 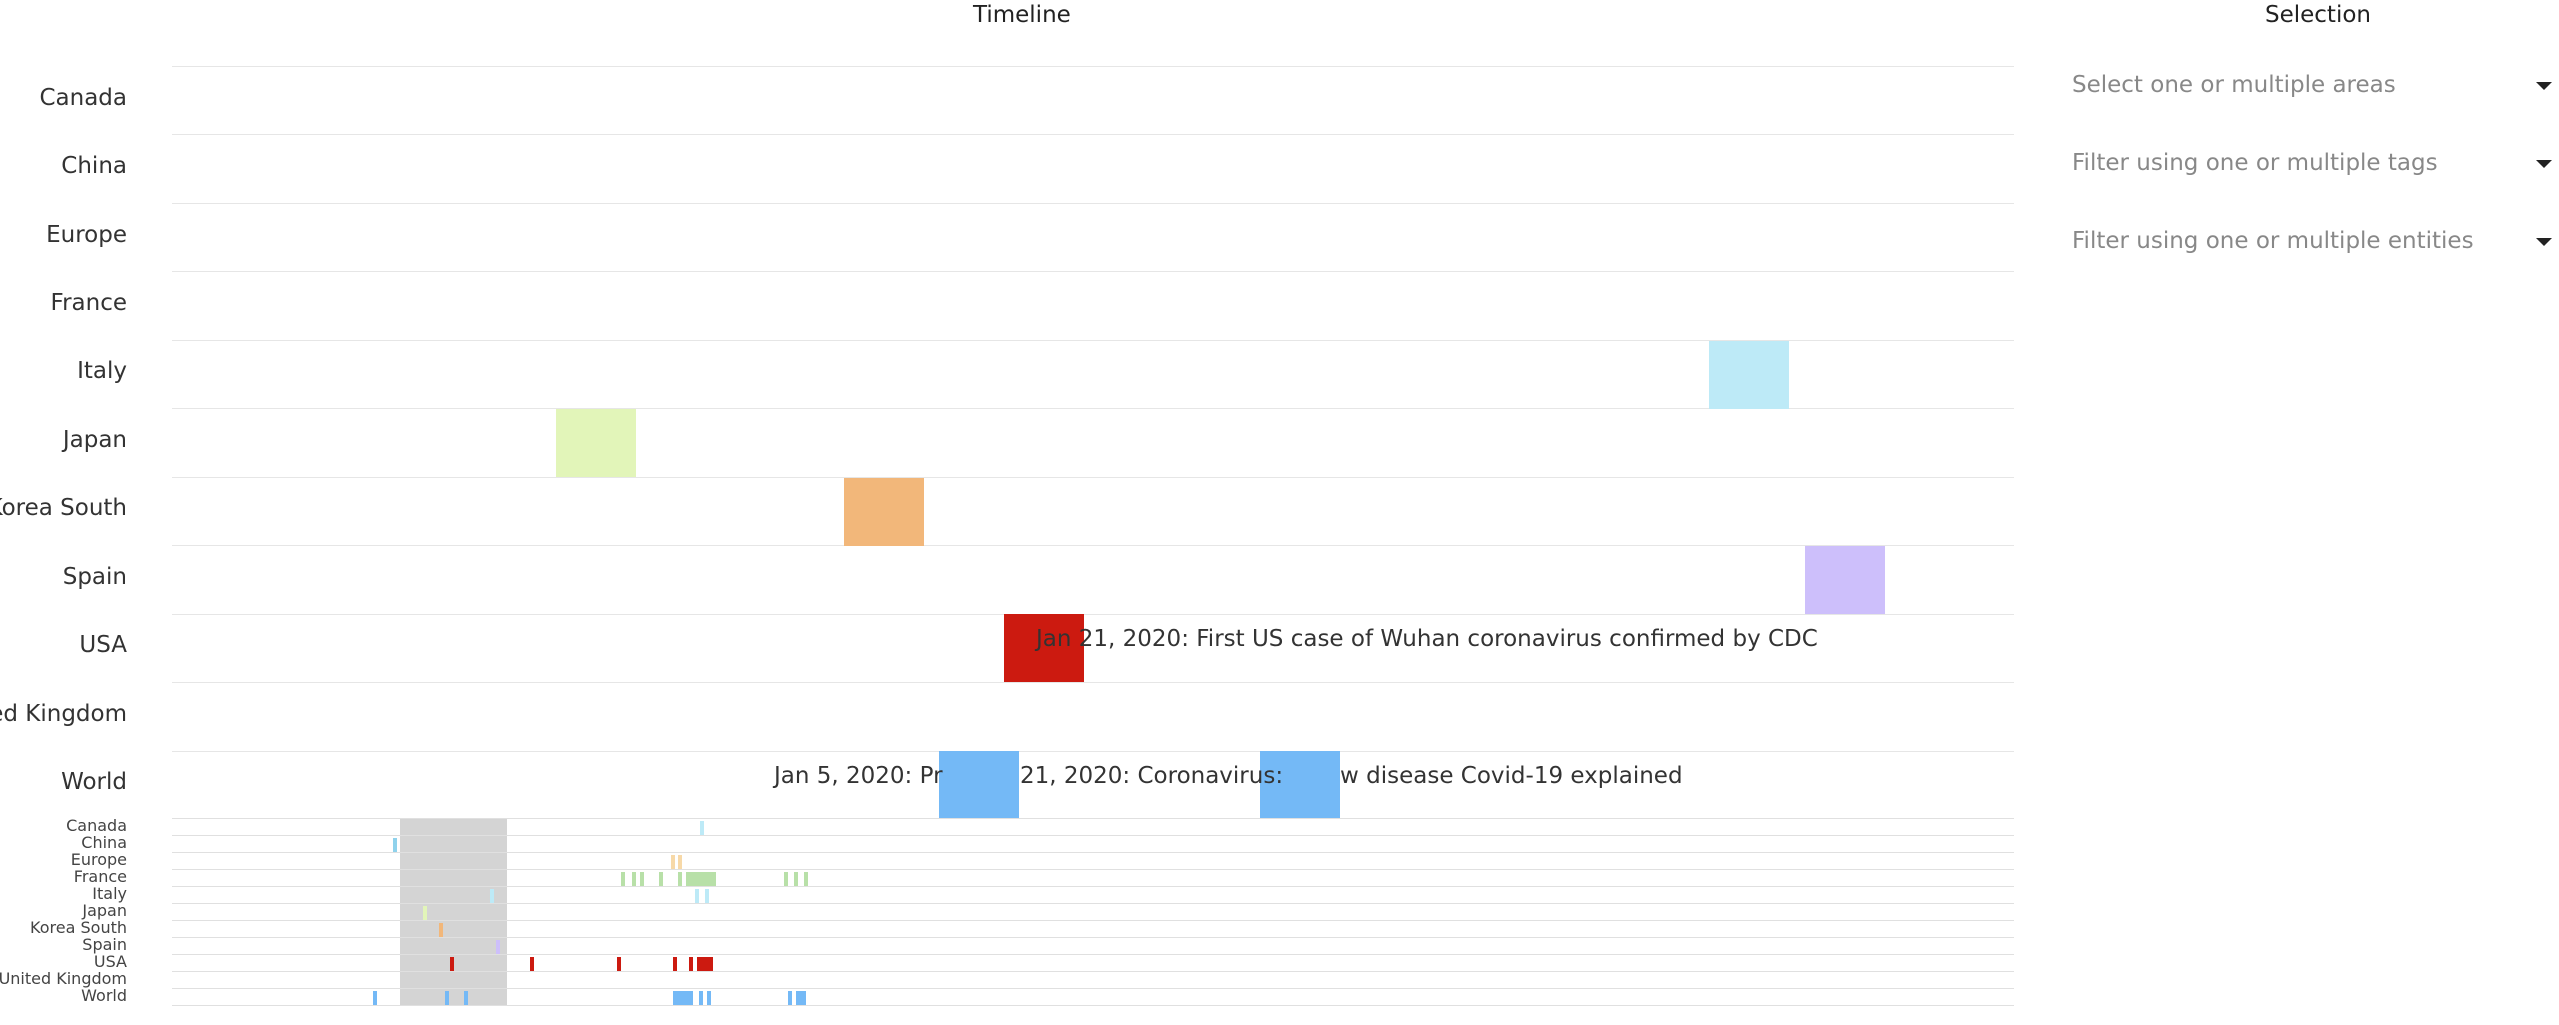 I want to click on event-block-japan, so click(x=596, y=443).